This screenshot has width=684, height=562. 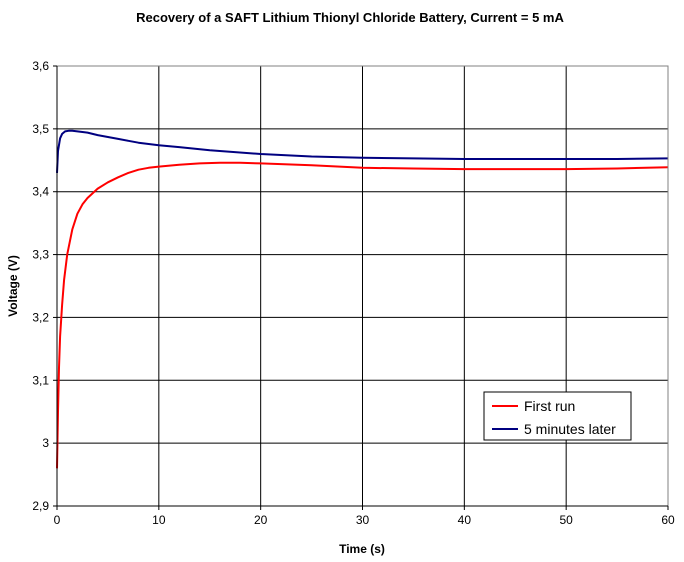 I want to click on x-tick-label: 50, so click(x=566, y=520).